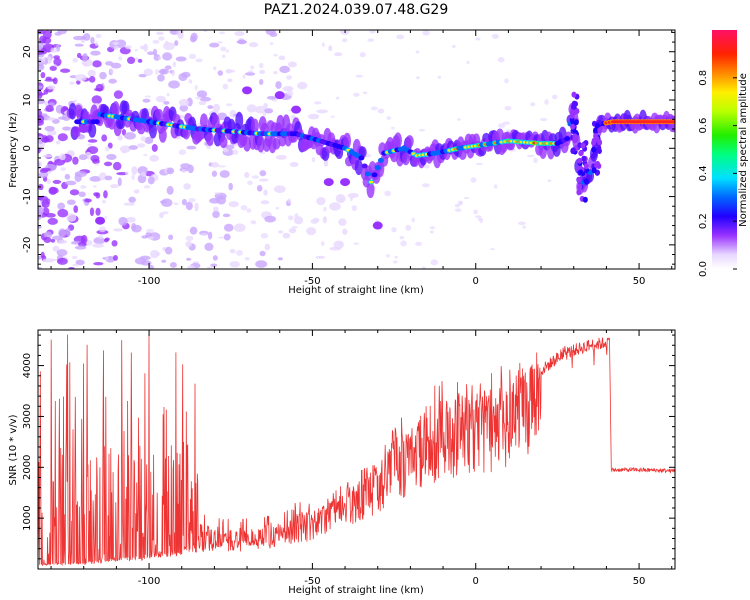  Describe the element at coordinates (703, 126) in the screenshot. I see `colorbar-tick-label: 0.6` at that location.